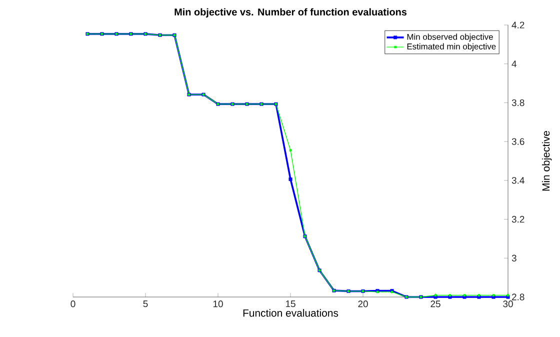 The width and height of the screenshot is (560, 337). What do you see at coordinates (518, 102) in the screenshot?
I see `y-tick-label: 3.8` at bounding box center [518, 102].